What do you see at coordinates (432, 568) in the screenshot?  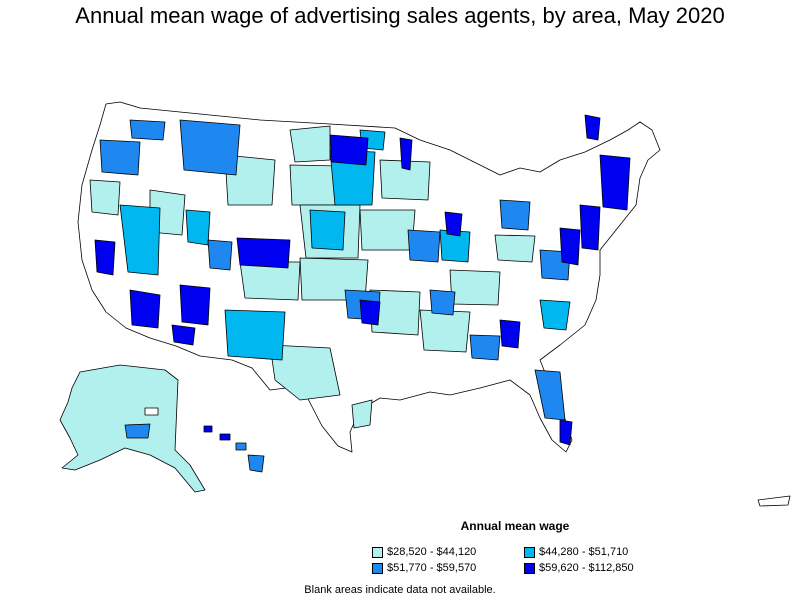 I see `legend-label: $51,770 - $59,570` at bounding box center [432, 568].